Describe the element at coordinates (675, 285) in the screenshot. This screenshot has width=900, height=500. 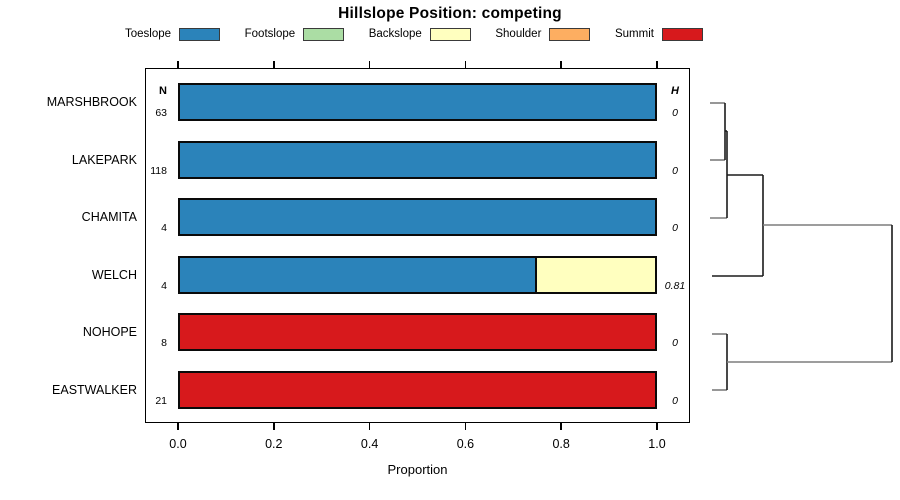
I see `h-value: 0.81` at that location.